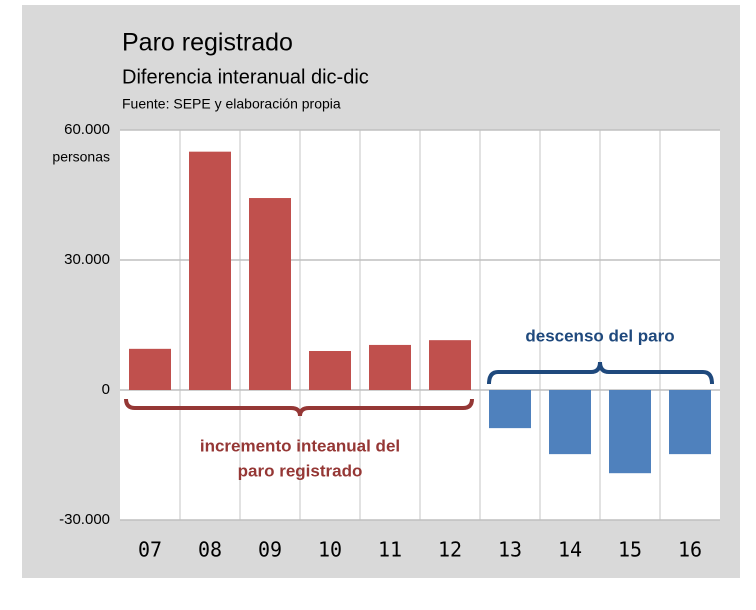  I want to click on x-tick-label: 09, so click(270, 550).